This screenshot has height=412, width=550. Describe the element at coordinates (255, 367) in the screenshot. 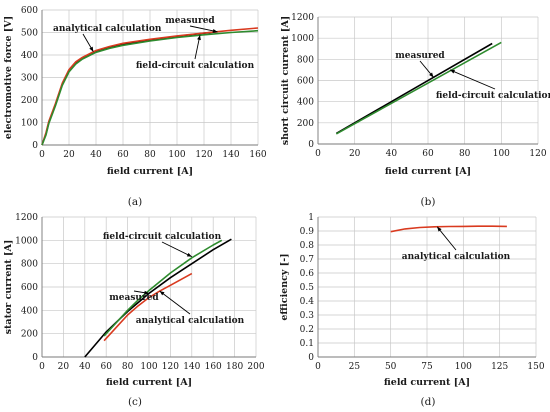

I see `x-tick-label: 200` at that location.